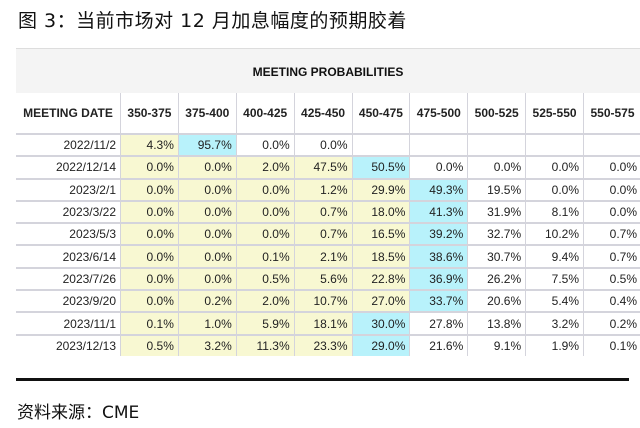 The height and width of the screenshot is (428, 640). I want to click on probability-cell: 29.9%, so click(381, 190).